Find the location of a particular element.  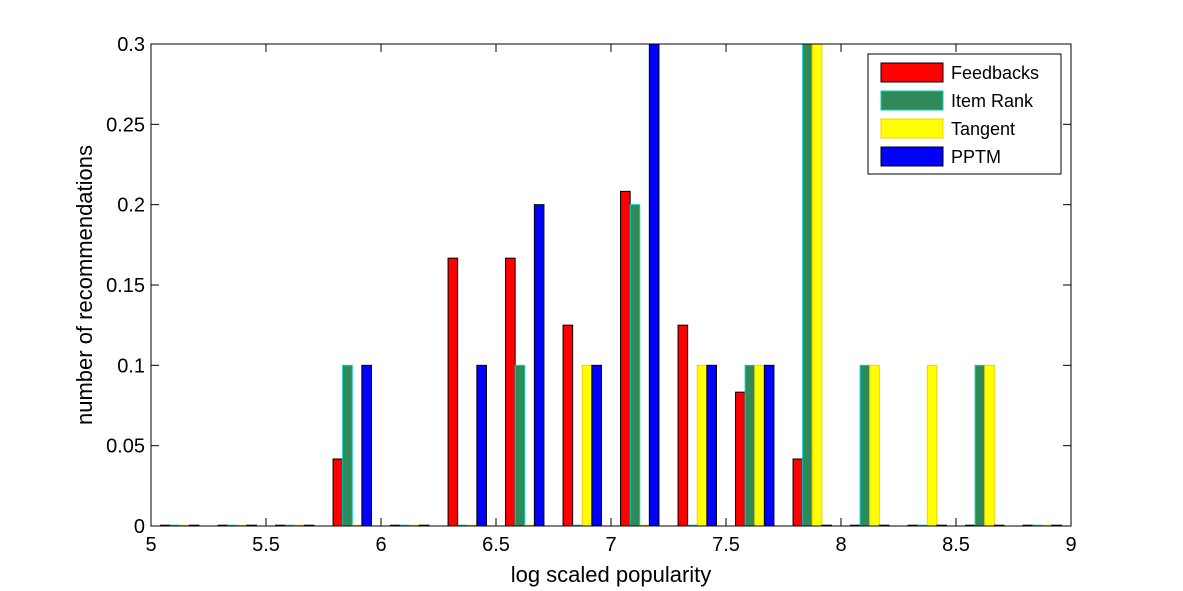

legend-label-item-rank: Item Rank is located at coordinates (992, 101).